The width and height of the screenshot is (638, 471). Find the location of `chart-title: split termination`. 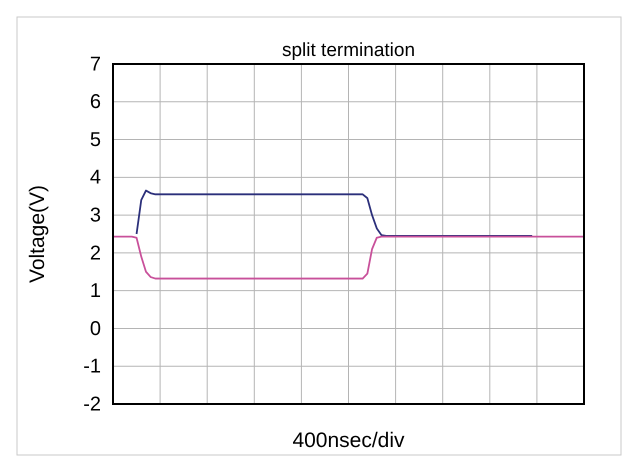

chart-title: split termination is located at coordinates (349, 50).